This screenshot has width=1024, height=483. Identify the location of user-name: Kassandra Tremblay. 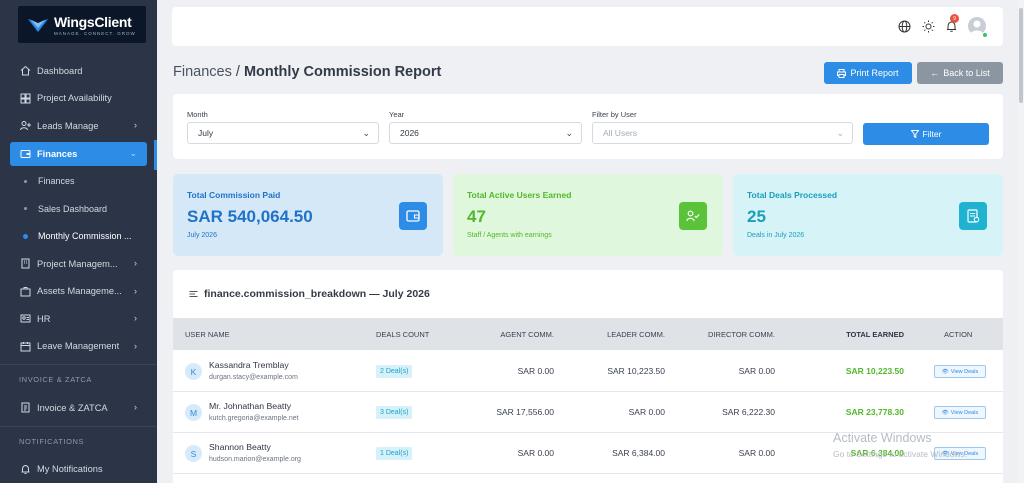
(249, 365).